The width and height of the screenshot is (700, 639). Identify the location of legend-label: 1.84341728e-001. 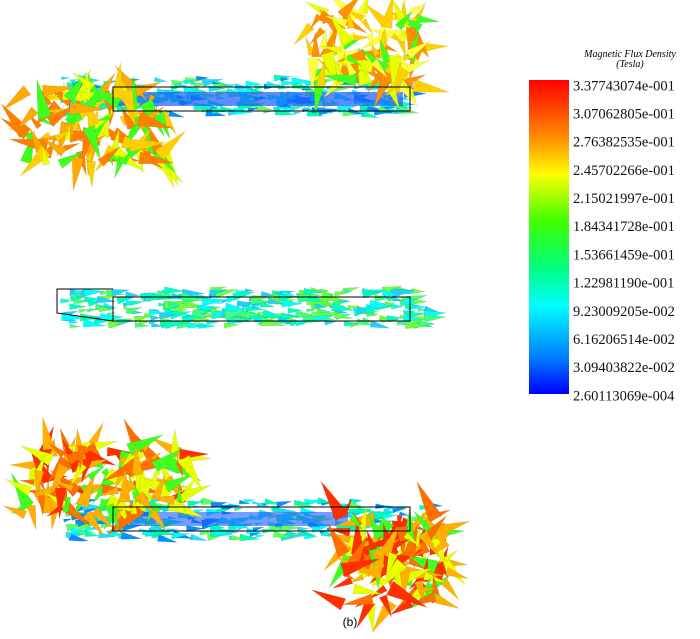
(624, 227).